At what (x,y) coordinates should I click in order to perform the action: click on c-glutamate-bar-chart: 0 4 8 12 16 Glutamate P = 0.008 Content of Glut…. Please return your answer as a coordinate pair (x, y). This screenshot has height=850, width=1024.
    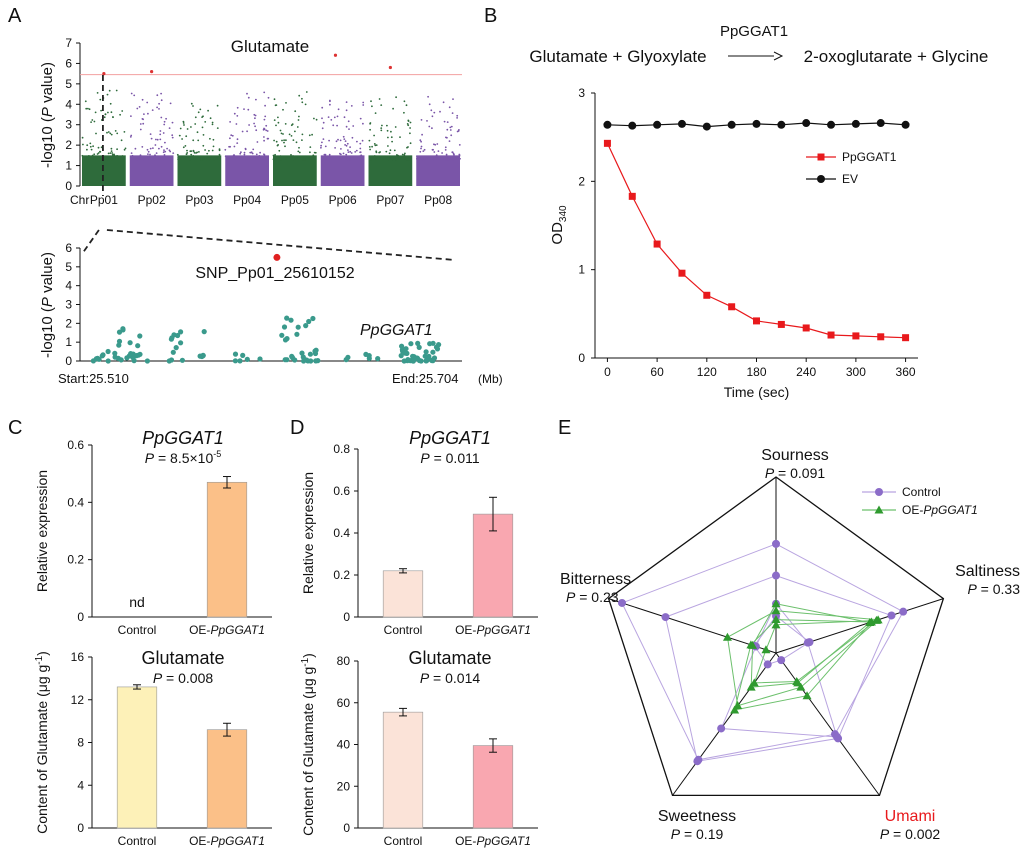
    Looking at the image, I should click on (153, 748).